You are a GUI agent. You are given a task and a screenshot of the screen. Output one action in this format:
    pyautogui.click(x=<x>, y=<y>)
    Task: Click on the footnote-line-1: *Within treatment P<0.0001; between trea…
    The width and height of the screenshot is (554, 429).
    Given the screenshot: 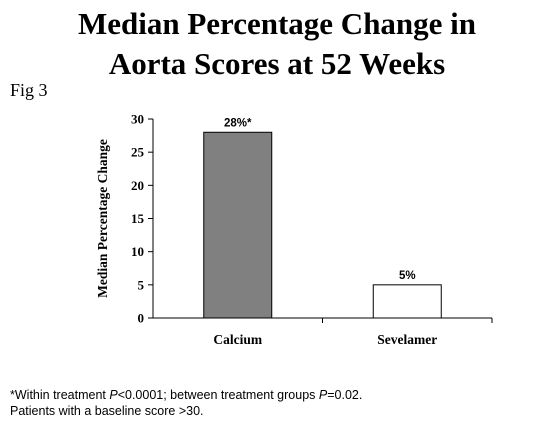 What is the action you would take?
    pyautogui.click(x=186, y=395)
    